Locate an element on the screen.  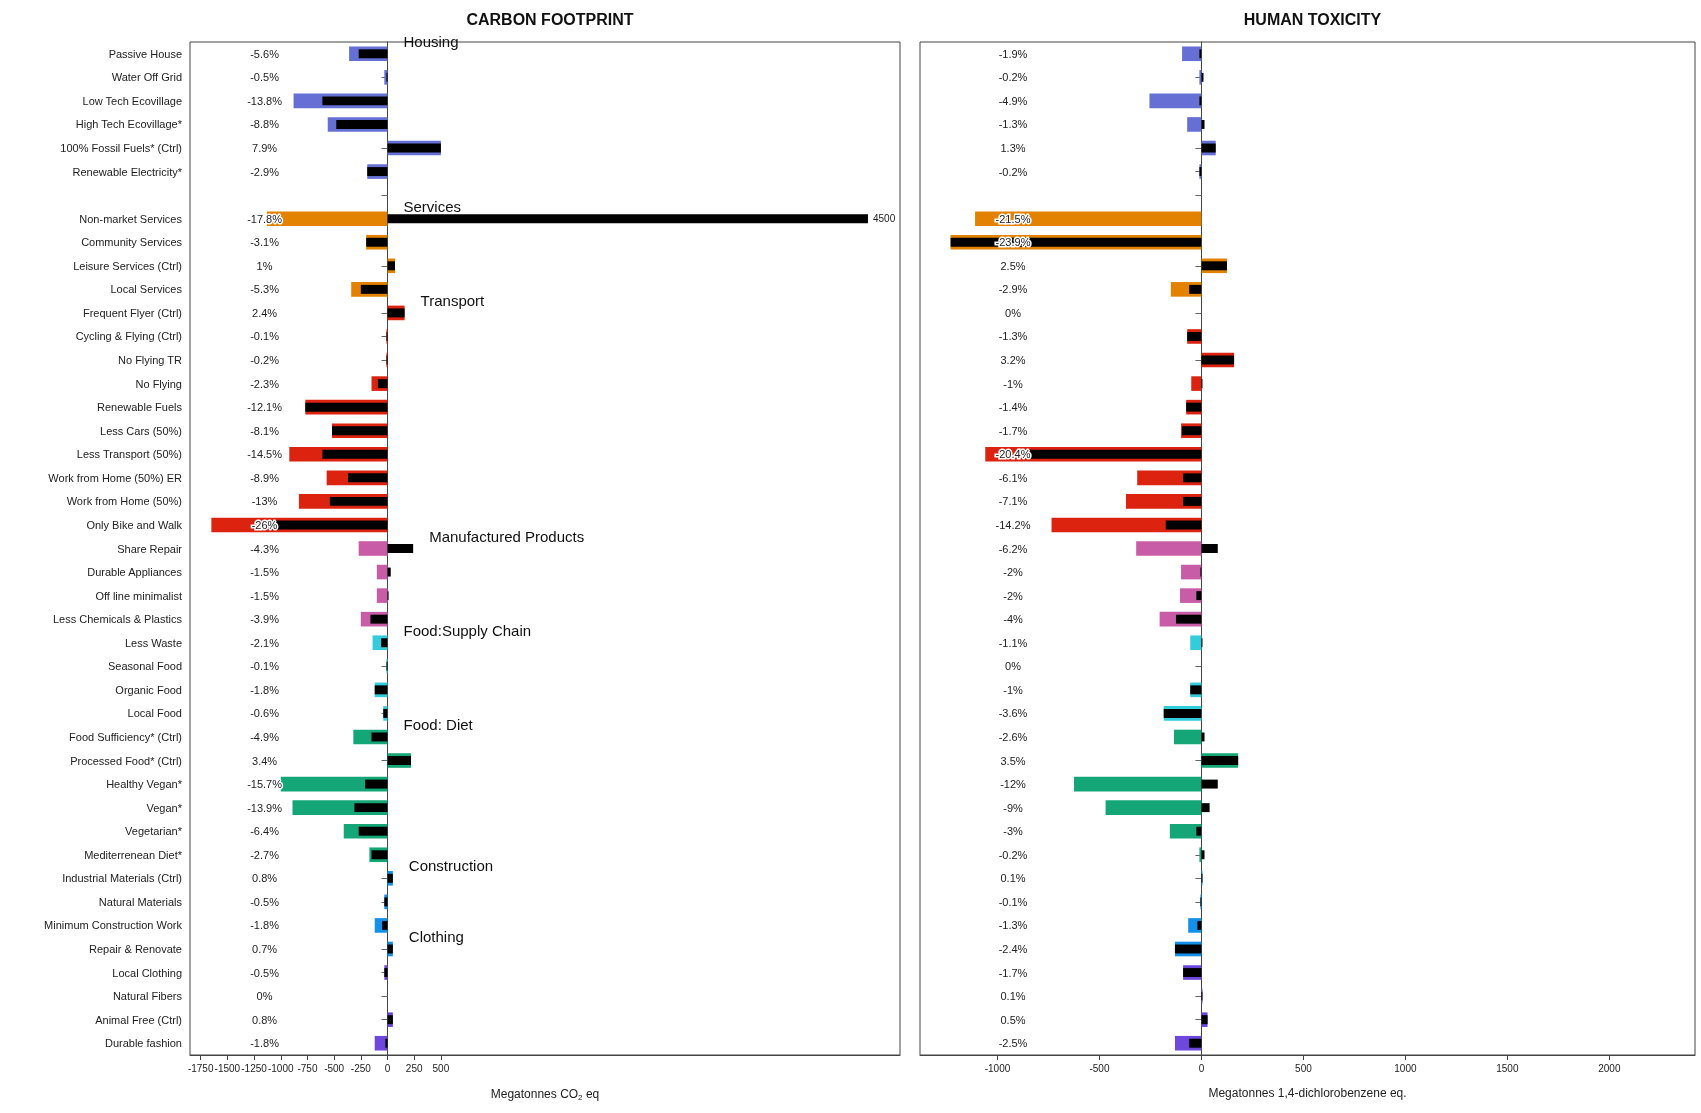
y-tick-label: Durable Appliances is located at coordinates (135, 572).